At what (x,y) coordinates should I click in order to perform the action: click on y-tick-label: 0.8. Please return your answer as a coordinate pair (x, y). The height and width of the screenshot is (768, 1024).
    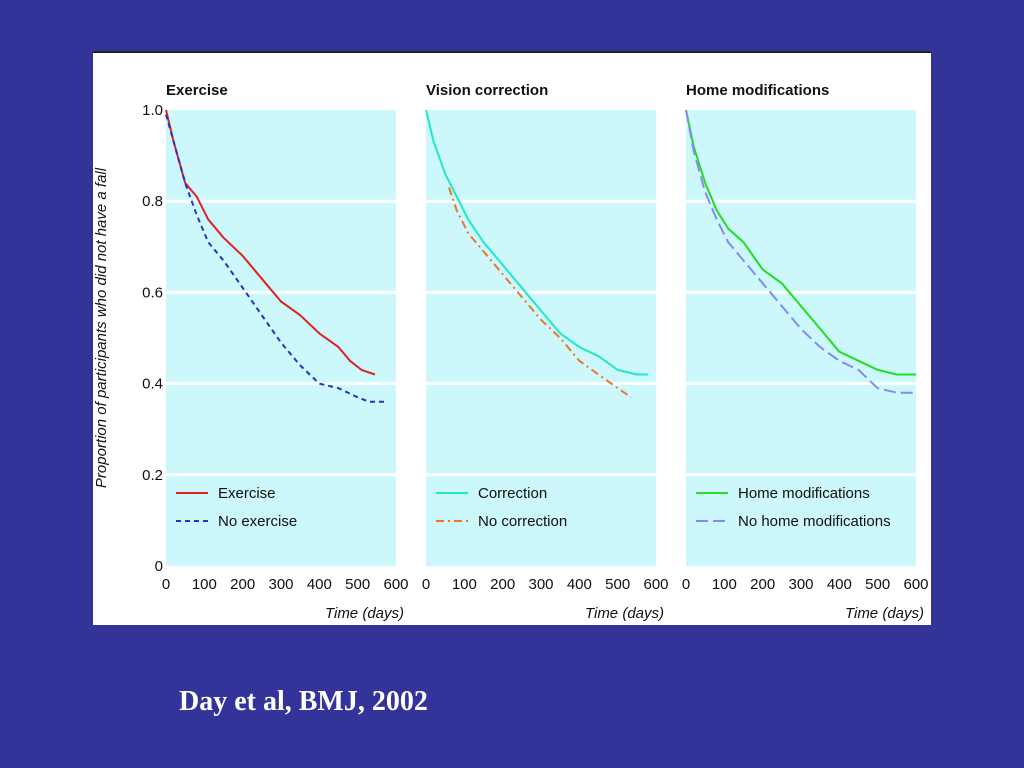
    Looking at the image, I should click on (152, 201).